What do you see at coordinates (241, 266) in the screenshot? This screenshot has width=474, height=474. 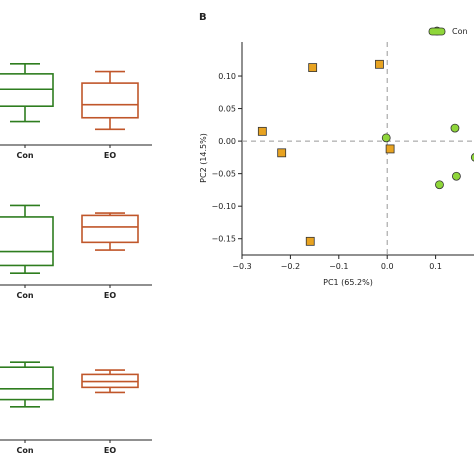 I see `x-tick-label: −0.3` at bounding box center [241, 266].